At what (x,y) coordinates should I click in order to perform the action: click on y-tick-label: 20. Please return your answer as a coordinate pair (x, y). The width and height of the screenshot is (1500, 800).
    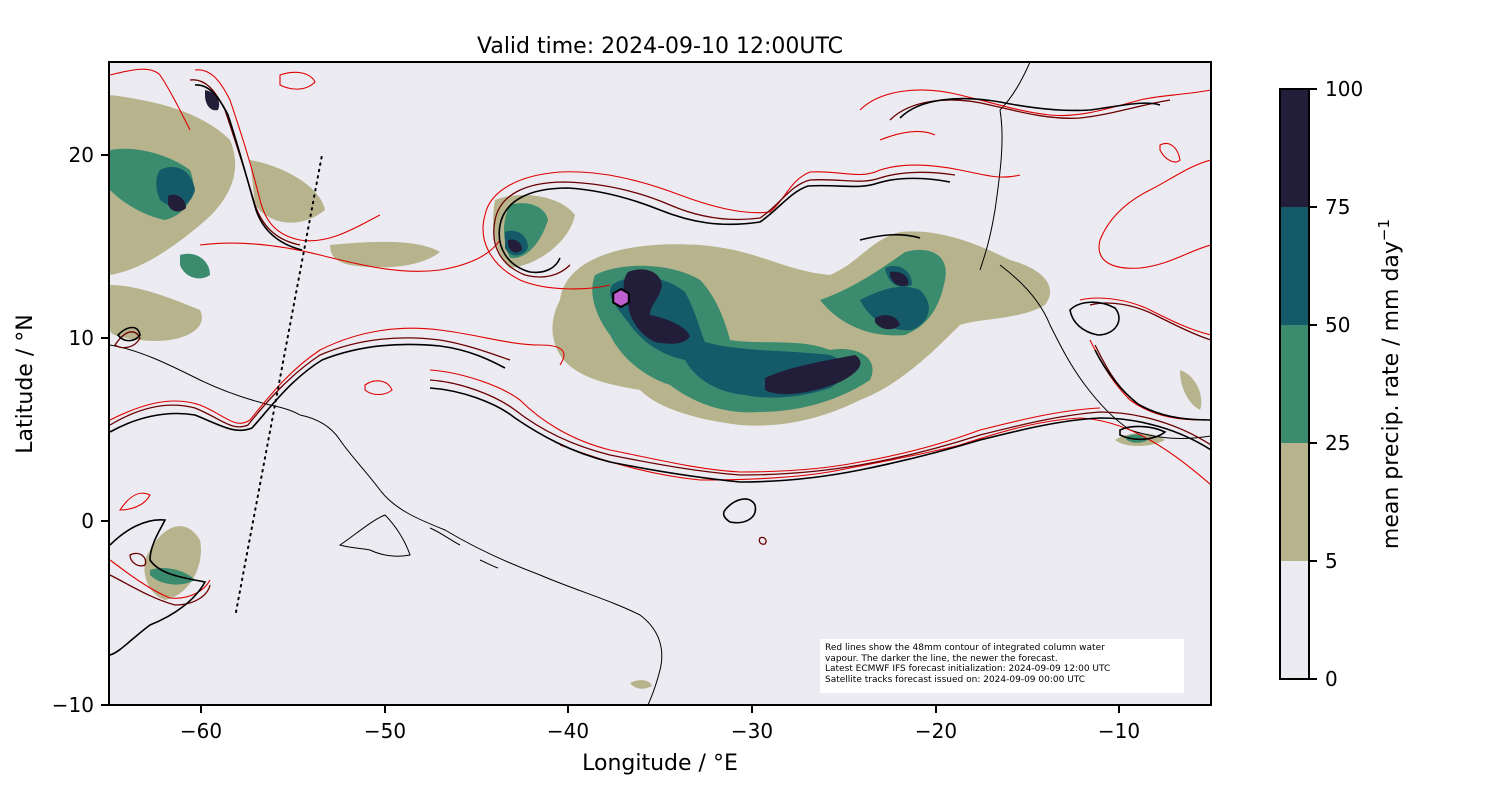
    Looking at the image, I should click on (81, 155).